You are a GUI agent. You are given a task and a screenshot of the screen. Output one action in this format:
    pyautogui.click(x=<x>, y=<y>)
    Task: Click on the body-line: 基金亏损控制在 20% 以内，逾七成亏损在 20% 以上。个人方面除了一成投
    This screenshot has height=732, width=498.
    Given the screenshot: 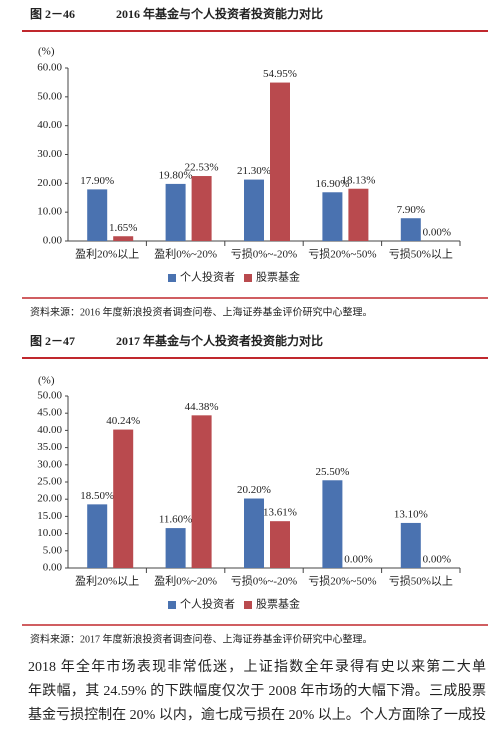 What is the action you would take?
    pyautogui.click(x=257, y=715)
    